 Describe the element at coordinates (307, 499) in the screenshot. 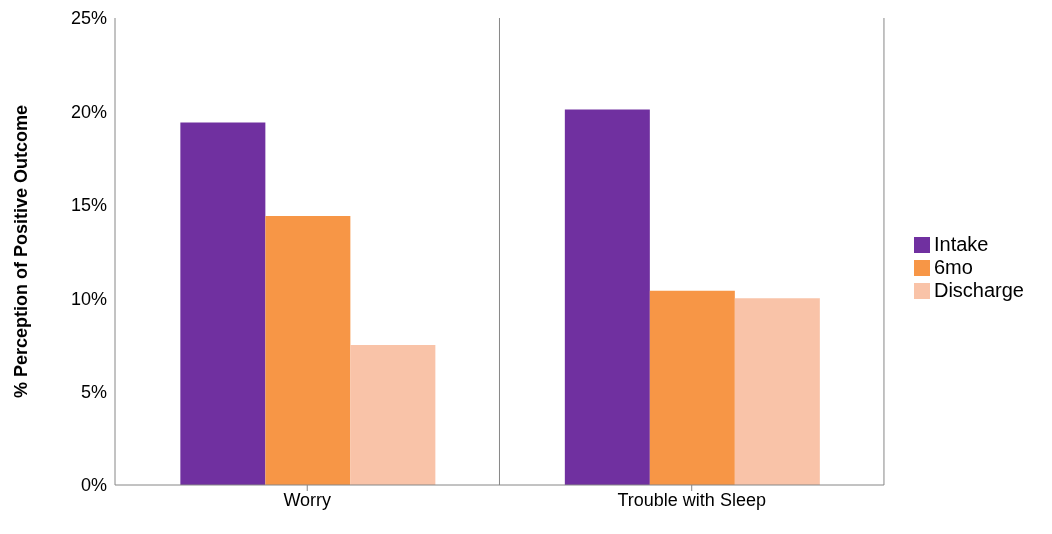

I see `x-tick-label: Worry` at that location.